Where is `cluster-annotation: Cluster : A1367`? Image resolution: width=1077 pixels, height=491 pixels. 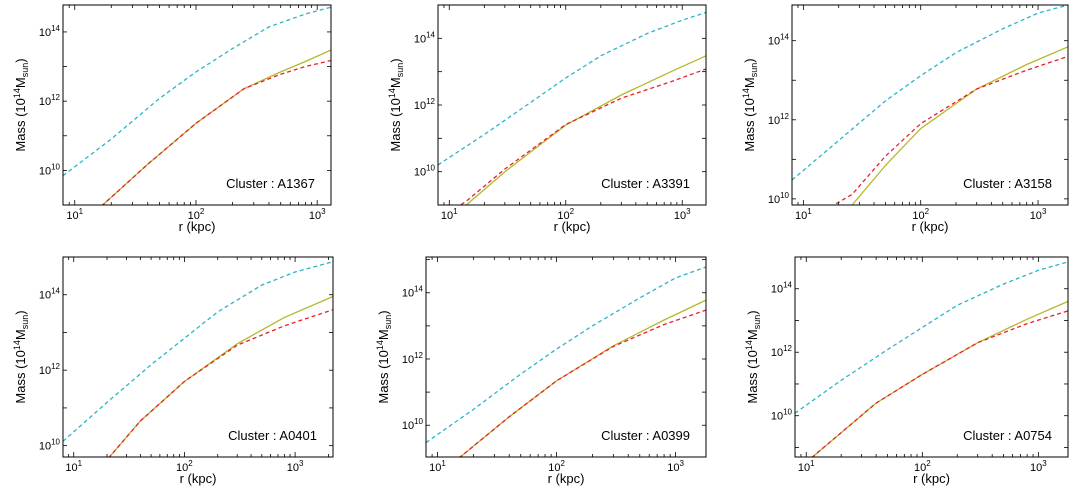 cluster-annotation: Cluster : A1367 is located at coordinates (270, 183).